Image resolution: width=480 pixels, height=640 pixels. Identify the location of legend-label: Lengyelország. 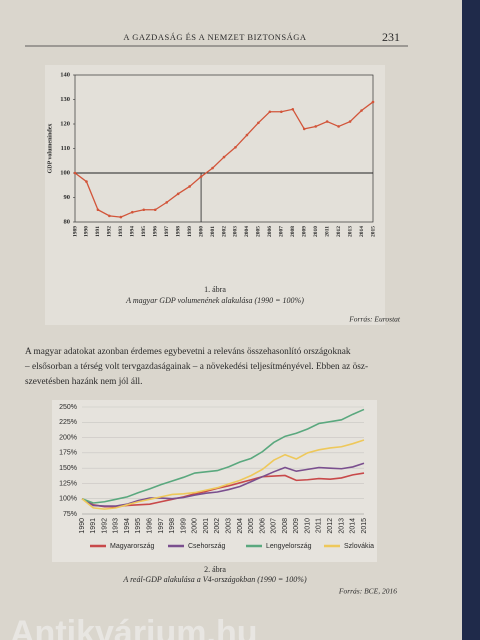
(289, 546).